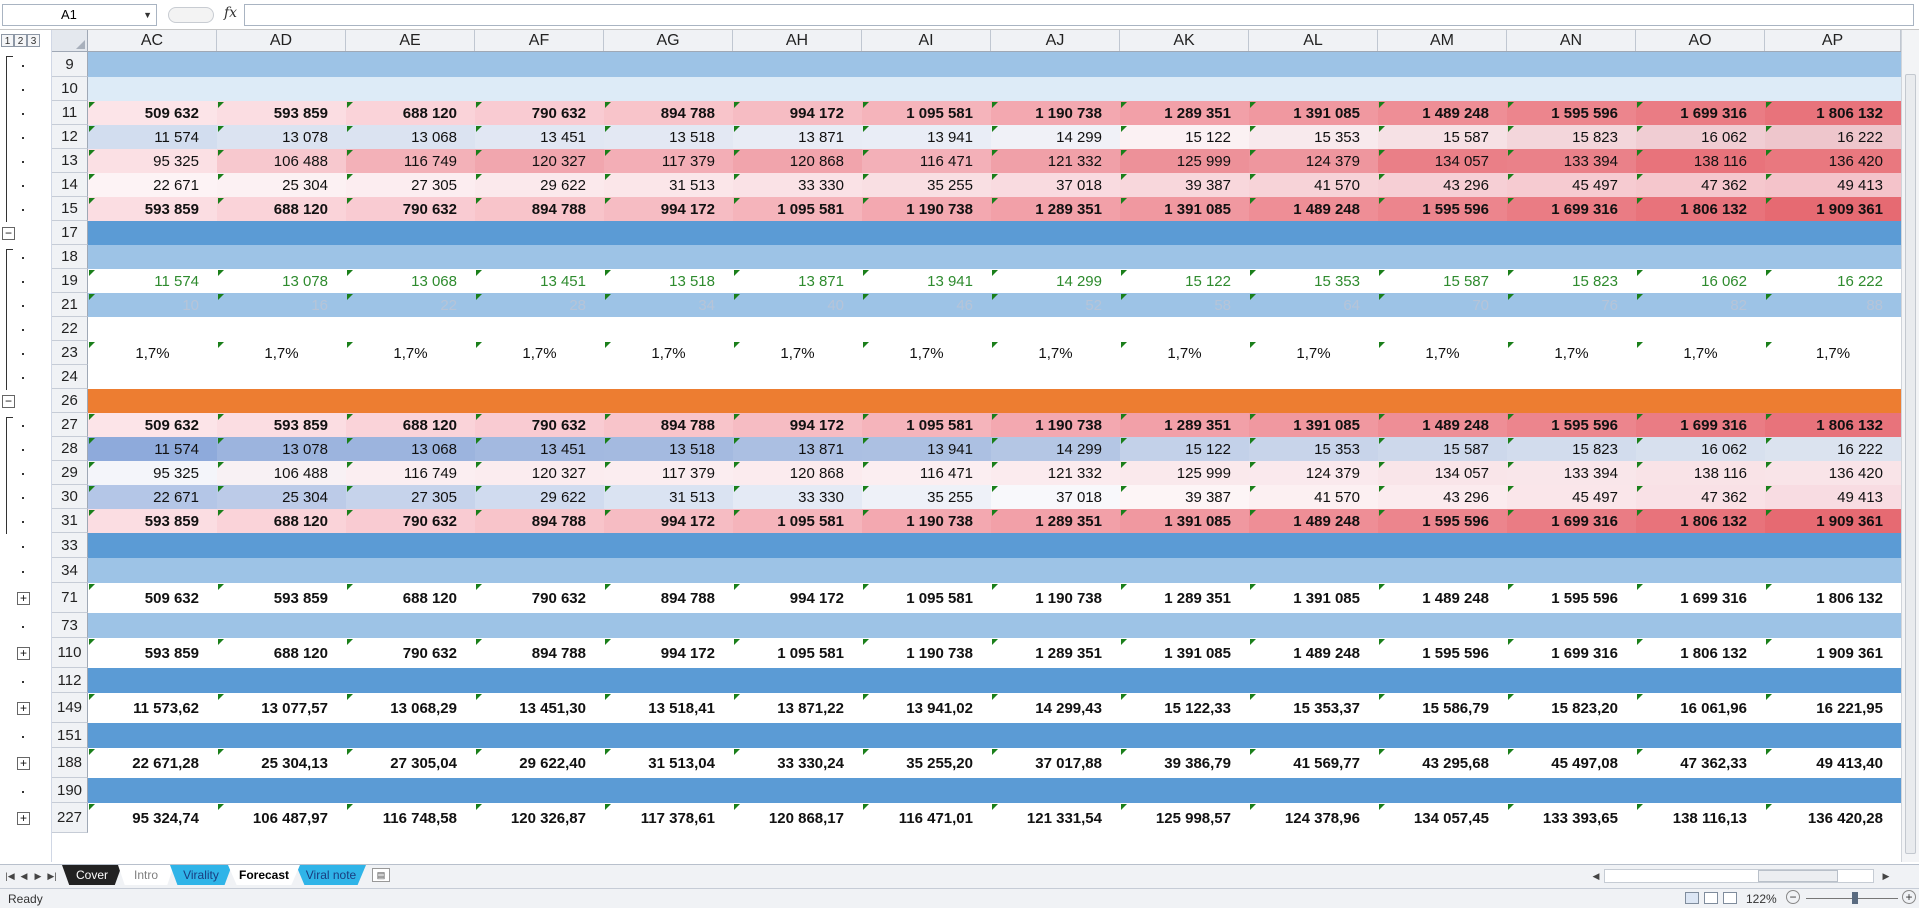  Describe the element at coordinates (1596, 876) in the screenshot. I see `scroll-left-icon: ◀` at that location.